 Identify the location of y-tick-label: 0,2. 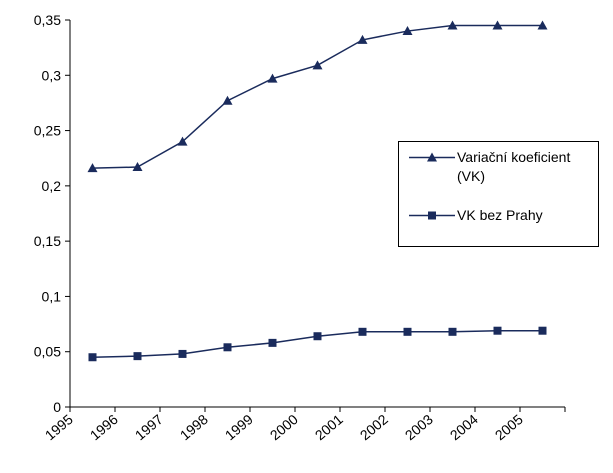
(52, 186).